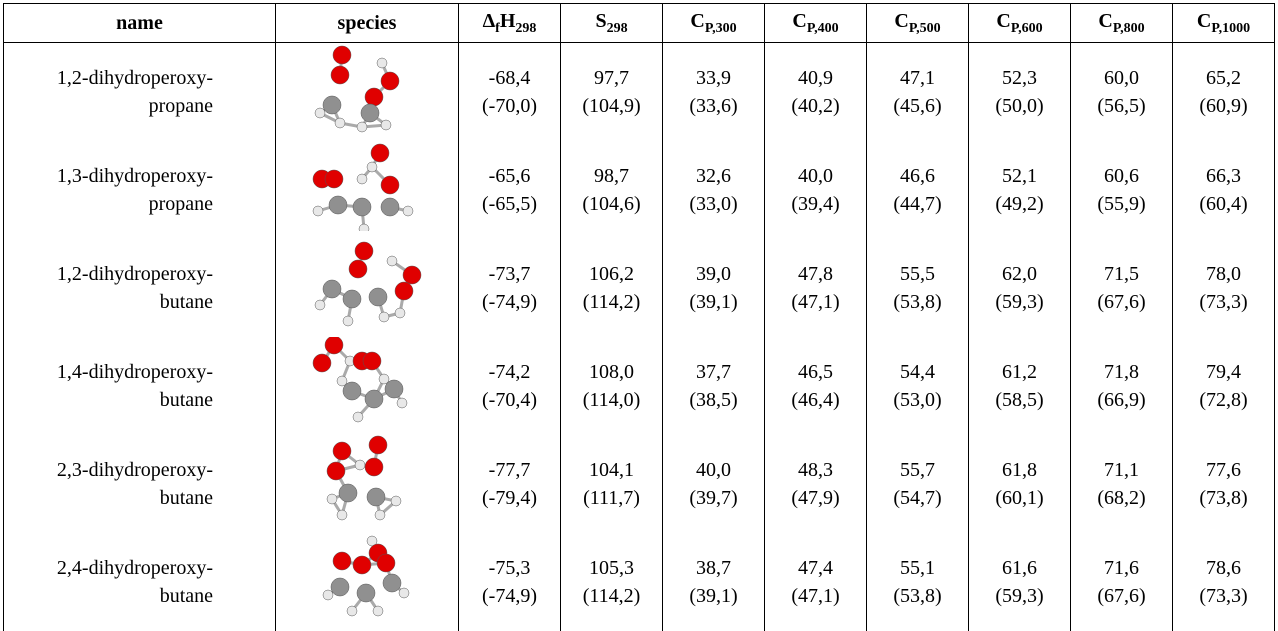 This screenshot has height=631, width=1278. I want to click on reference-value: (-65,5), so click(509, 204).